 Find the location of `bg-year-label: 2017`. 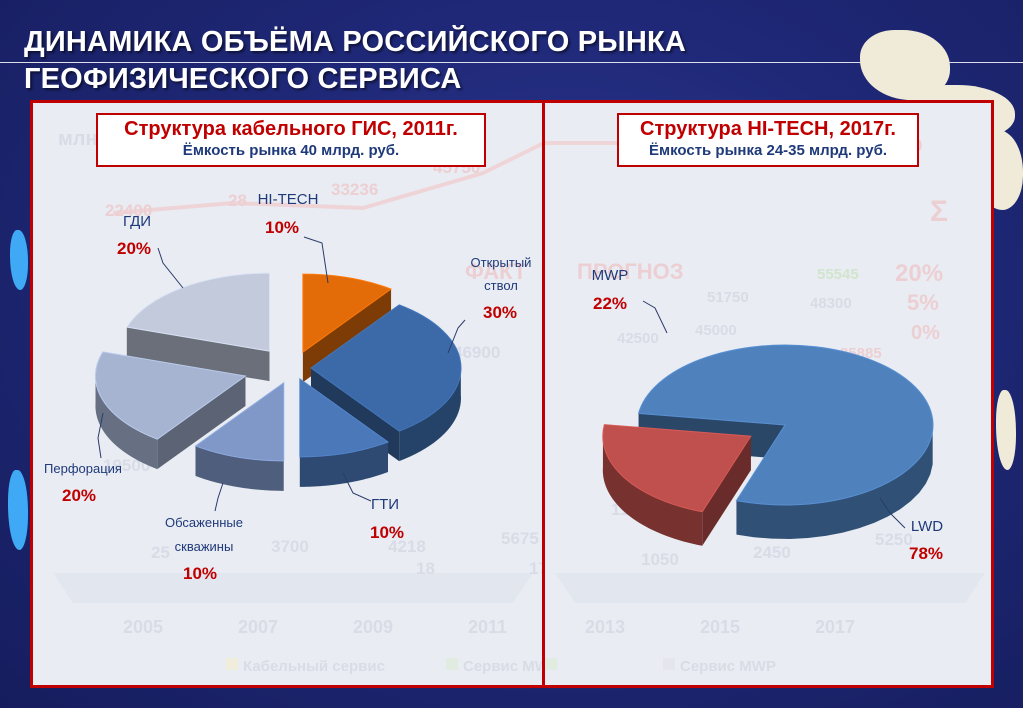

bg-year-label: 2017 is located at coordinates (835, 627).